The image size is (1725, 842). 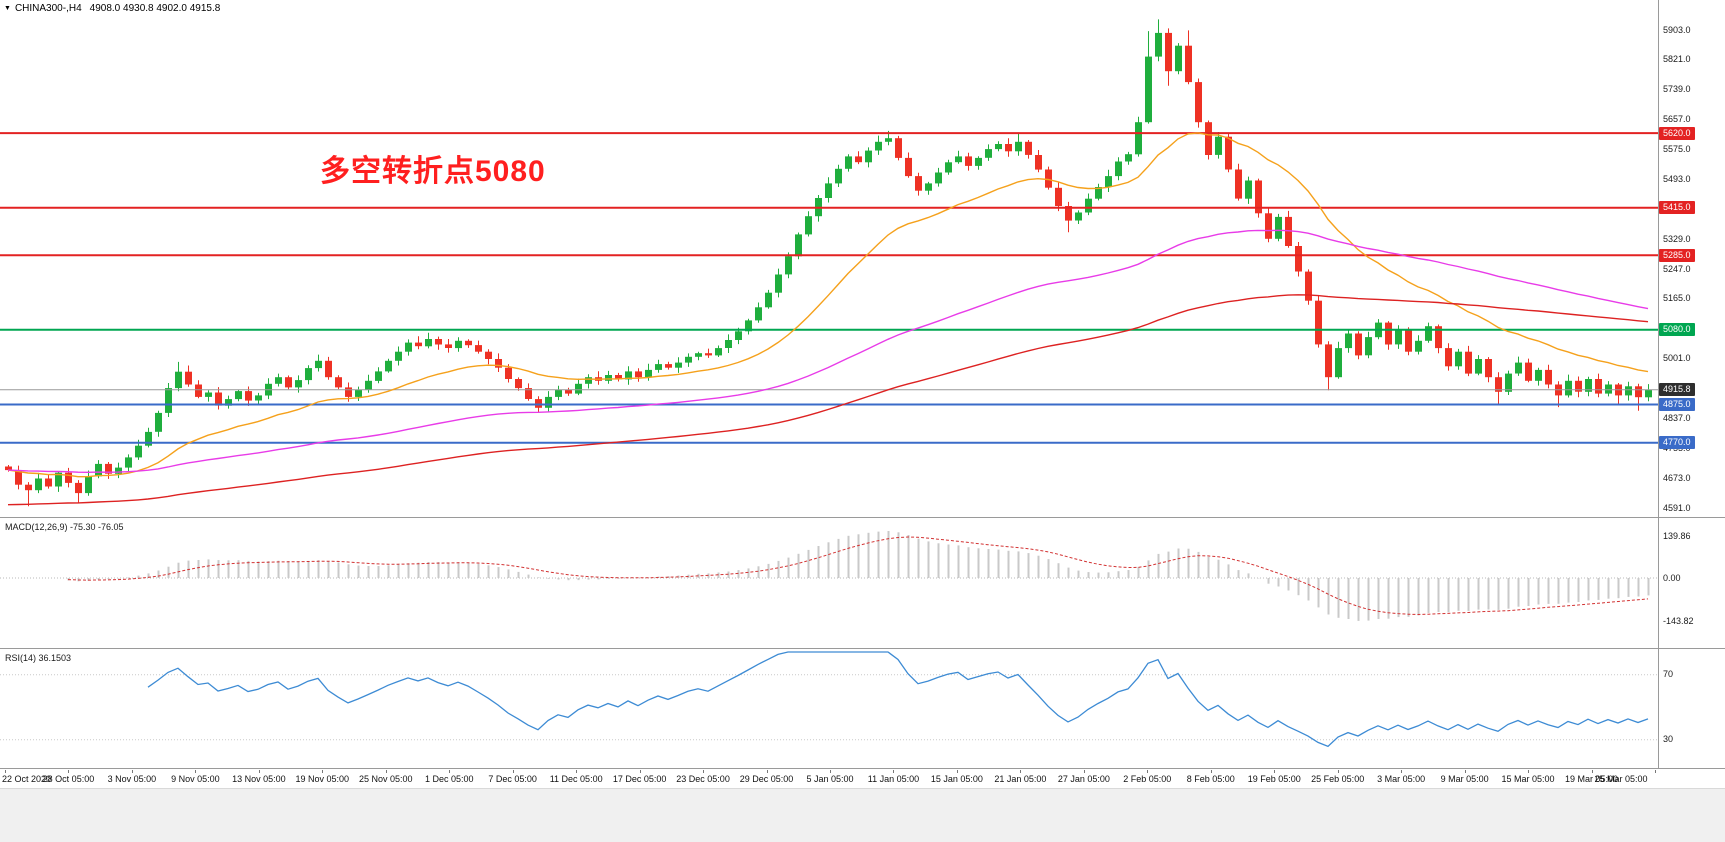 I want to click on time-axis-label: 7 Dec 05:00, so click(x=512, y=779).